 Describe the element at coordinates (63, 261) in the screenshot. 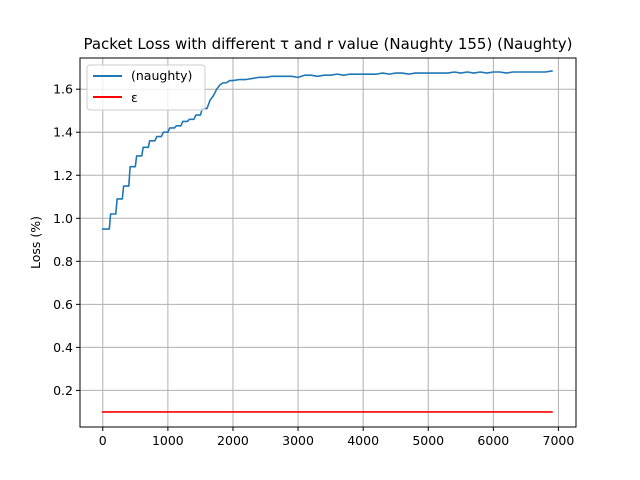

I see `y-tick-label: 0.8` at that location.